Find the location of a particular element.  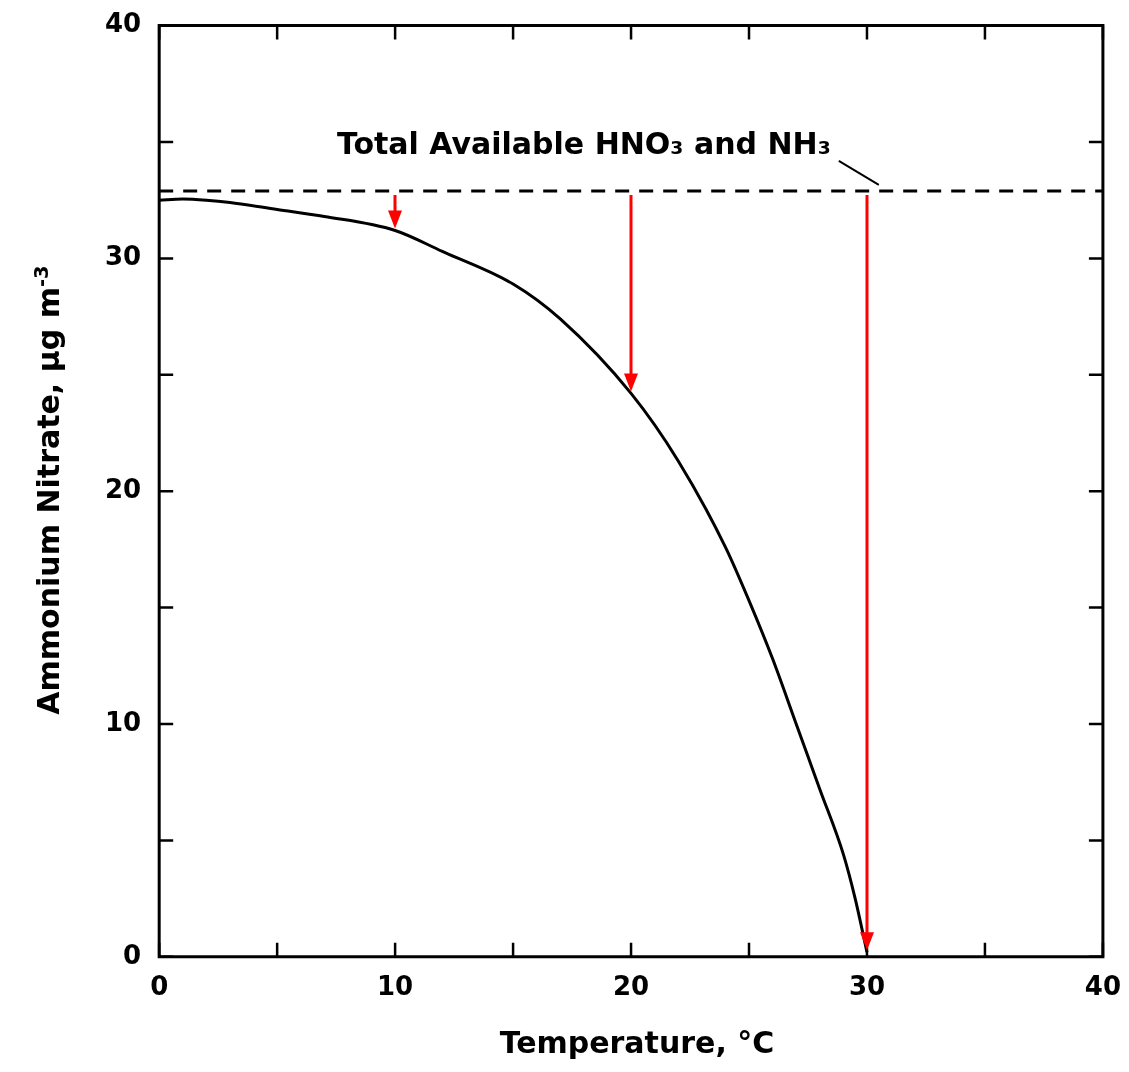

y-tick-label: 30 is located at coordinates (123, 256).